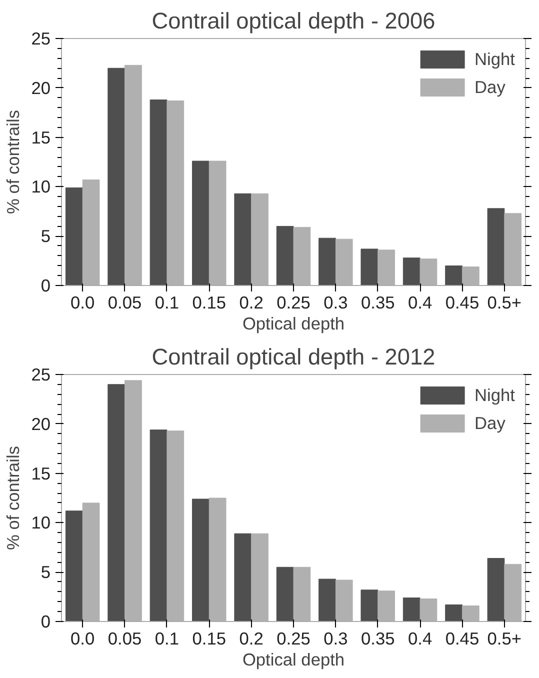 Image resolution: width=539 pixels, height=678 pixels. Describe the element at coordinates (294, 357) in the screenshot. I see `chart-title: Contrail optical depth - 2012` at that location.